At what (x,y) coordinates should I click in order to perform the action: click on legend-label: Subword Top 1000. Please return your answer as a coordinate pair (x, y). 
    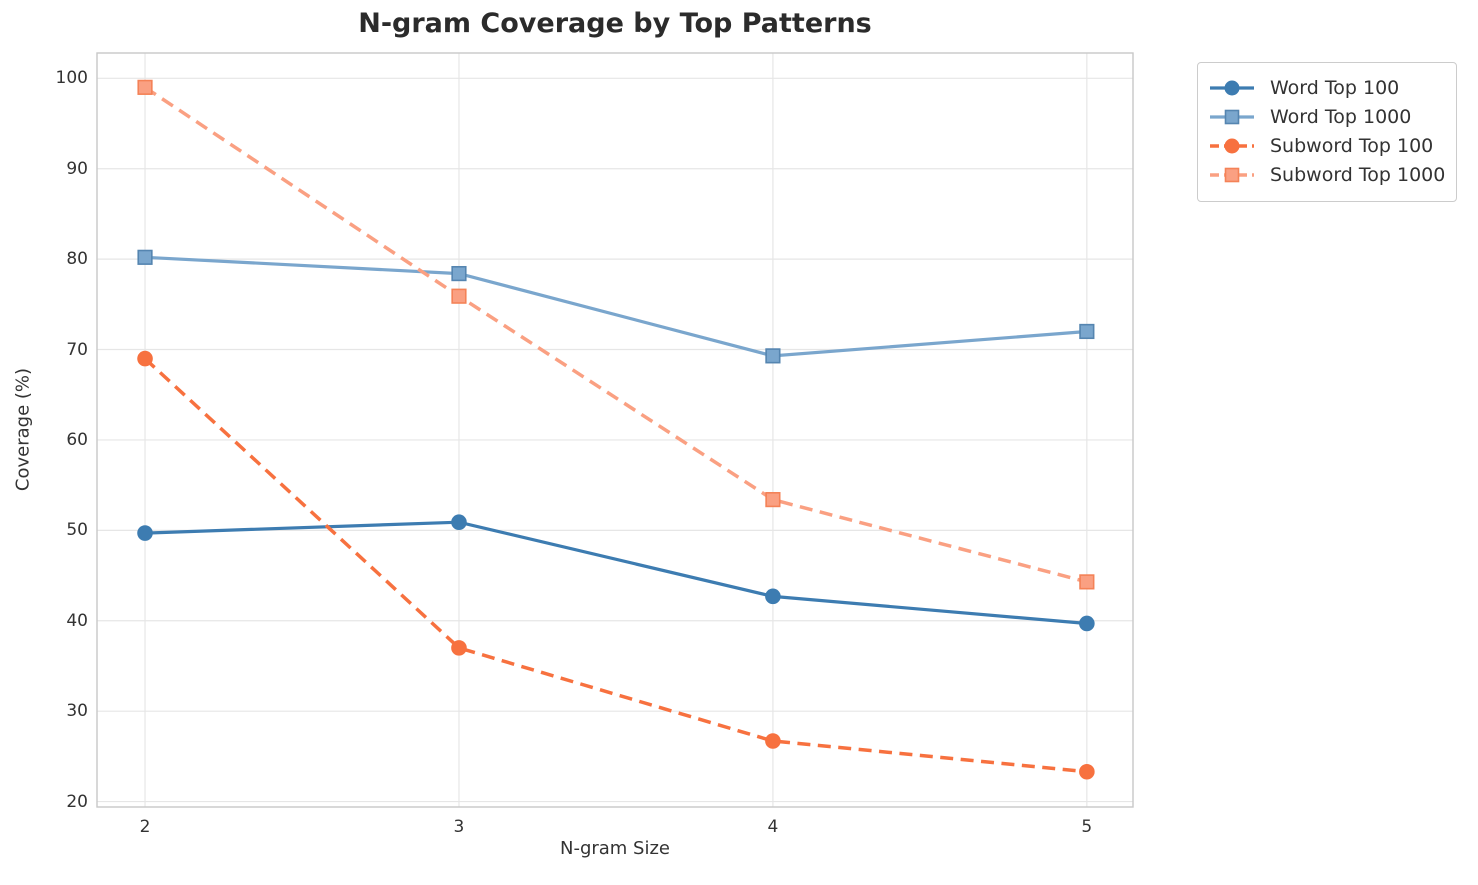
    Looking at the image, I should click on (1358, 174).